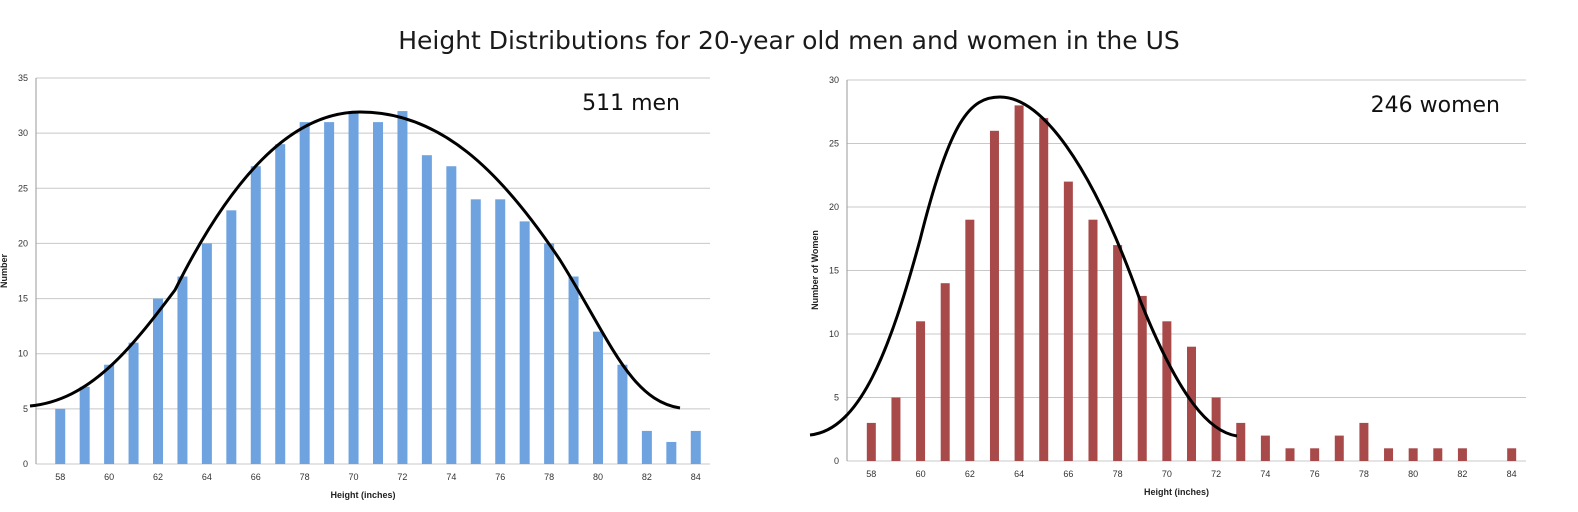 This screenshot has width=1578, height=512. Describe the element at coordinates (4, 271) in the screenshot. I see `y-axis-label: Number` at that location.